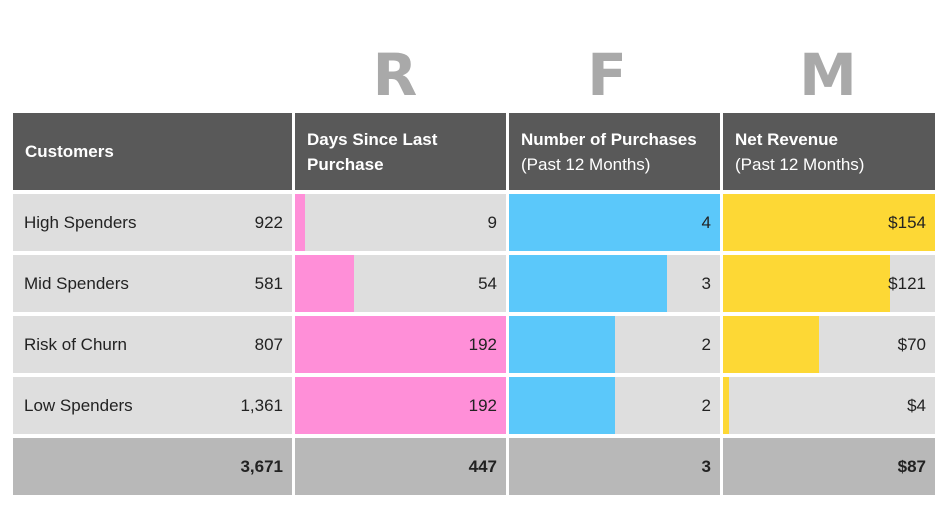 Image resolution: width=950 pixels, height=530 pixels. Describe the element at coordinates (76, 283) in the screenshot. I see `segment-label: Mid Spenders` at that location.